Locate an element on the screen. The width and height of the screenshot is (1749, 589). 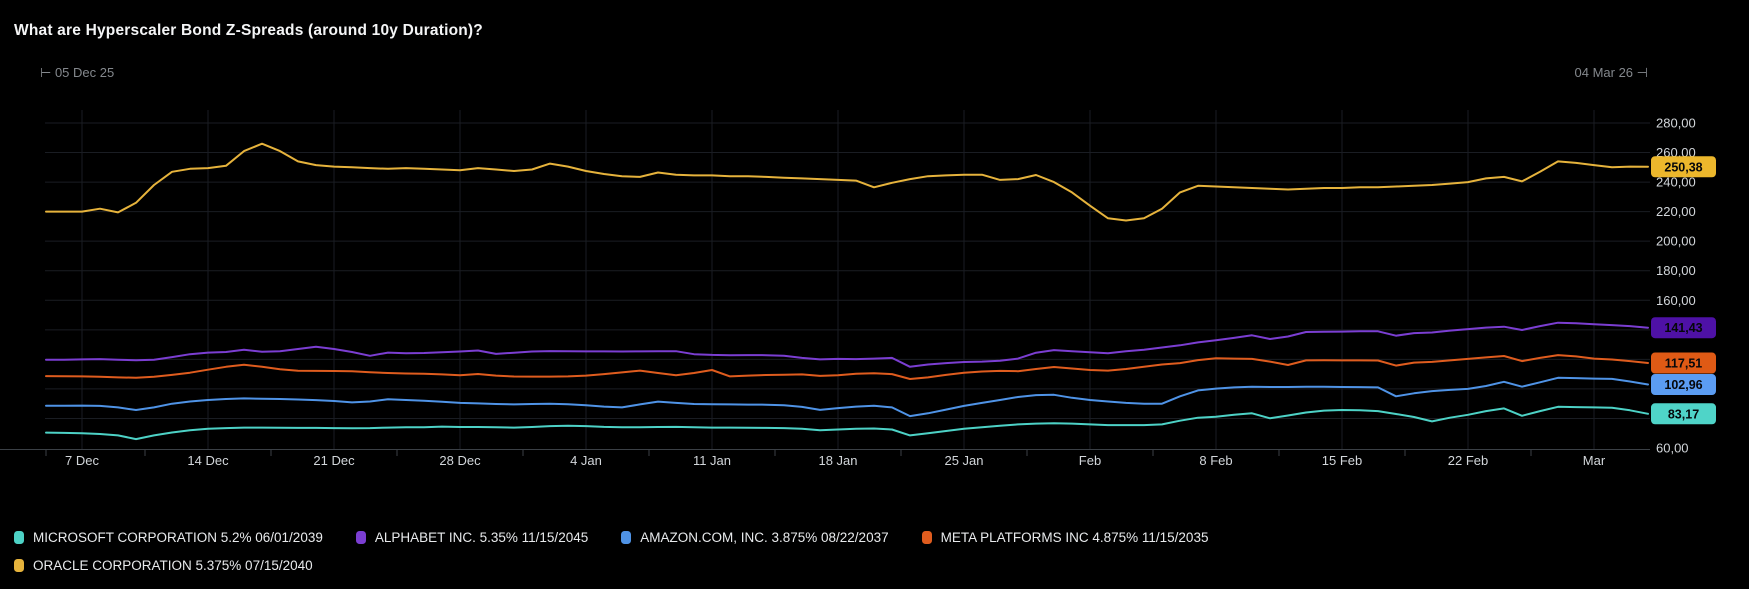
value-badge-label-amazon: 102,96 is located at coordinates (1683, 385).